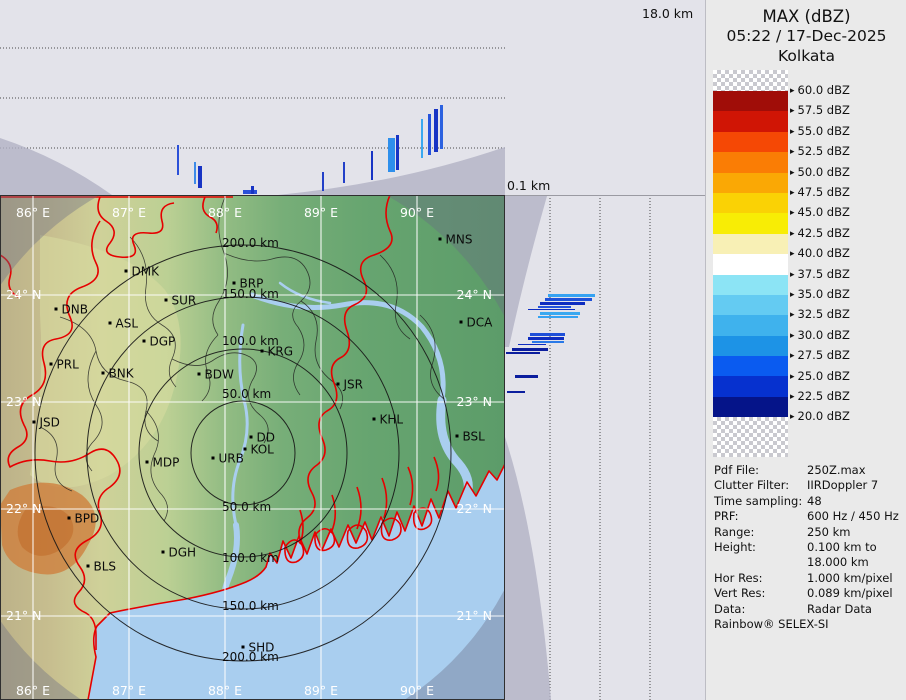 This screenshot has width=906, height=700. What do you see at coordinates (184, 301) in the screenshot?
I see `city-label: SUR` at bounding box center [184, 301].